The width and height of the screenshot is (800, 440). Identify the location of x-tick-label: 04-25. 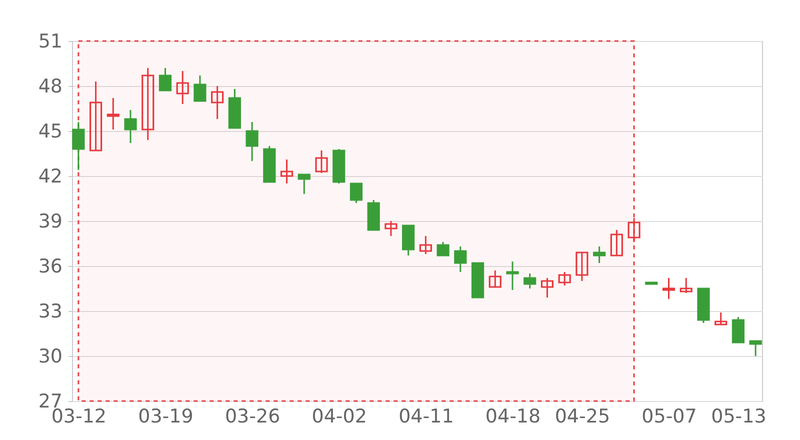
(582, 417).